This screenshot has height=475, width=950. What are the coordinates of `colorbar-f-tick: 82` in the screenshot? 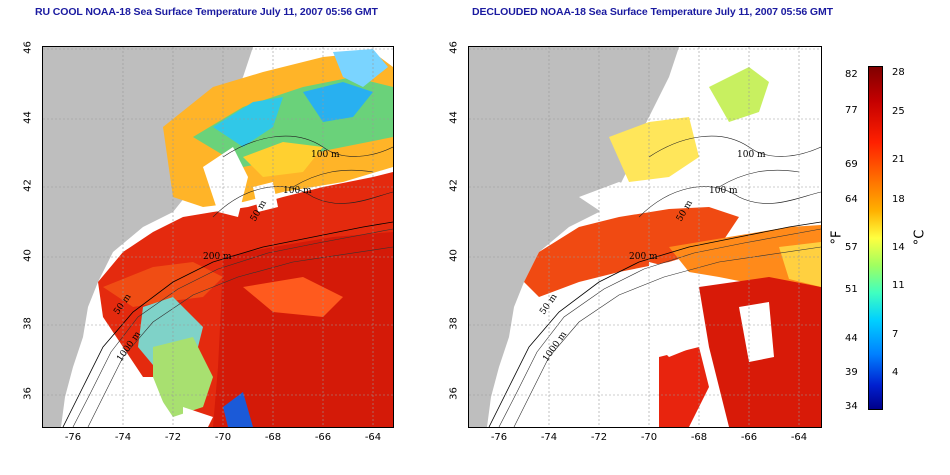 It's located at (851, 74).